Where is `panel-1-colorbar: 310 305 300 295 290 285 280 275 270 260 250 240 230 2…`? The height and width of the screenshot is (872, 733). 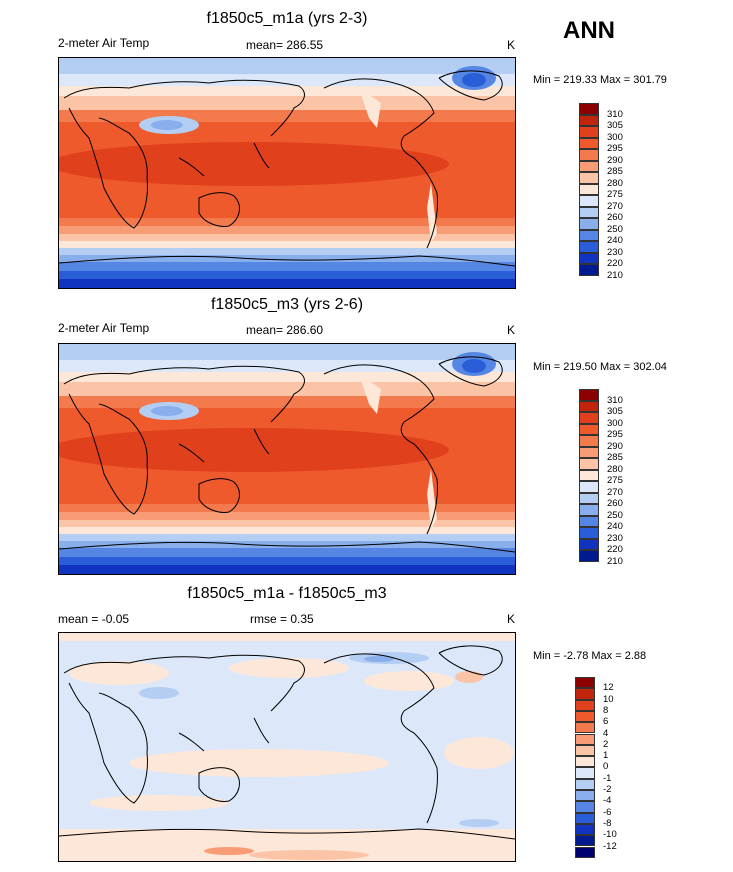 panel-1-colorbar: 310 305 300 295 290 285 280 275 270 260 250 240 230 2… is located at coordinates (609, 193).